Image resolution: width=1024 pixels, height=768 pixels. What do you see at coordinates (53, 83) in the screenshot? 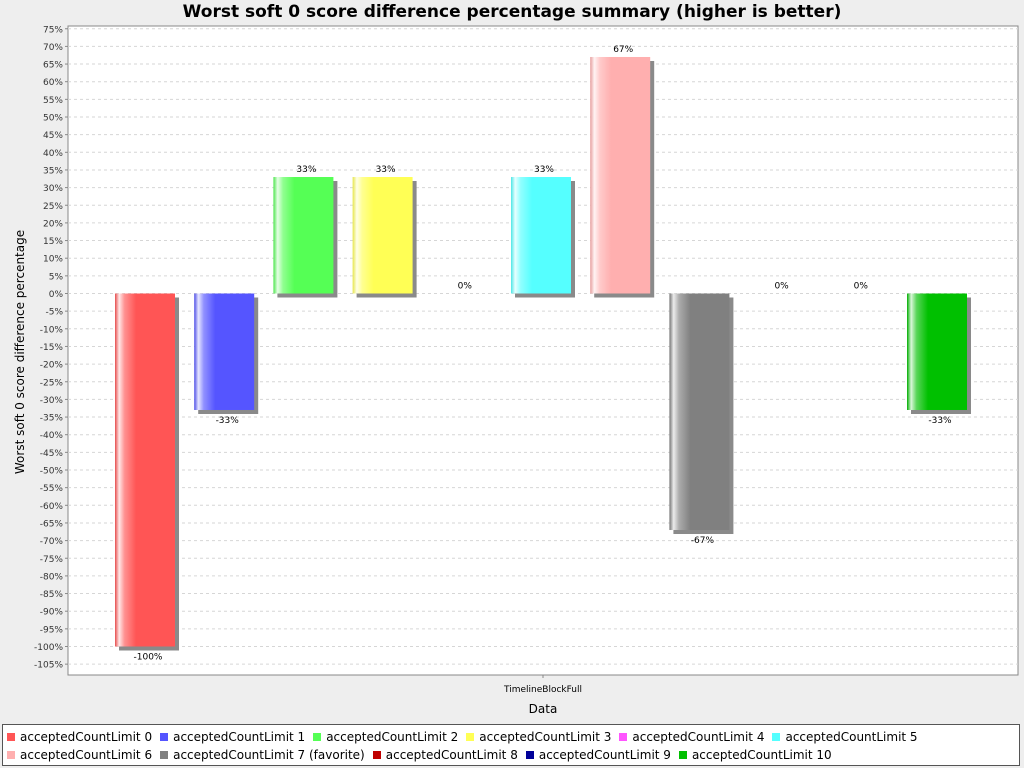
I see `y-tick-label: 60%` at bounding box center [53, 83].